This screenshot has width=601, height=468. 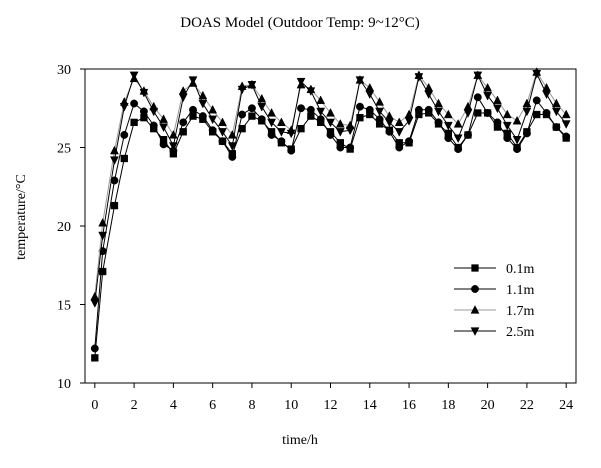 I want to click on x-tick-label: 2, so click(x=134, y=405).